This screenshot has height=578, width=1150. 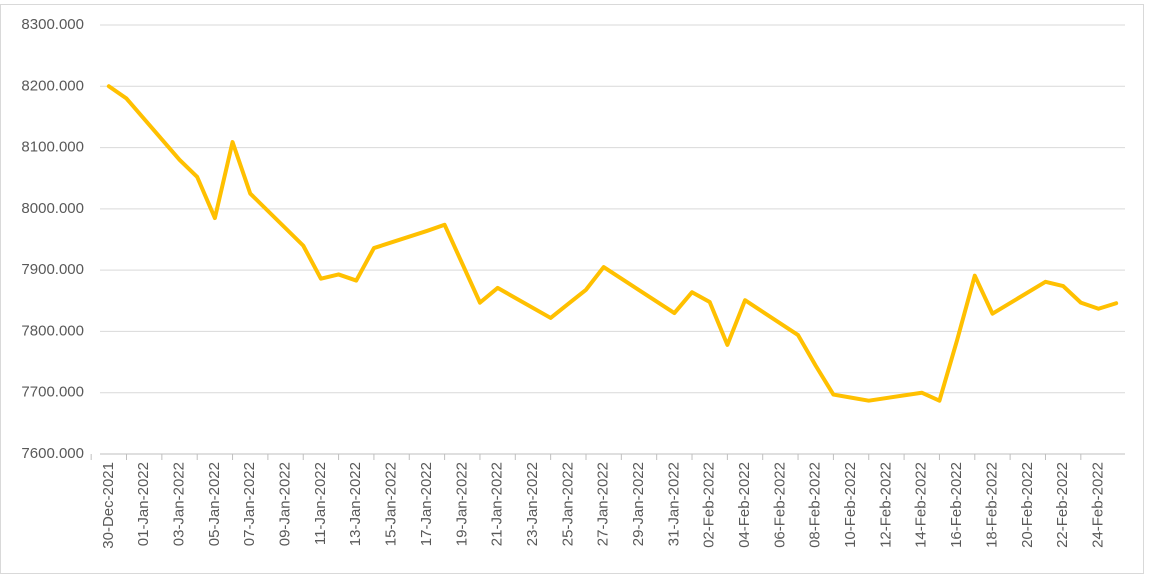 What do you see at coordinates (850, 505) in the screenshot?
I see `x-tick-label: 10-Feb-2022` at bounding box center [850, 505].